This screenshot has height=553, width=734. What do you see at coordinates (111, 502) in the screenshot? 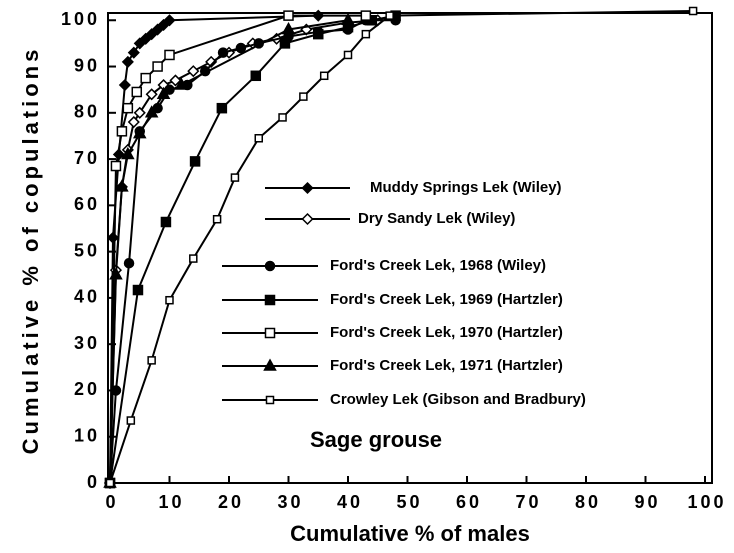
I see `x-tick-label: 0` at bounding box center [111, 502].